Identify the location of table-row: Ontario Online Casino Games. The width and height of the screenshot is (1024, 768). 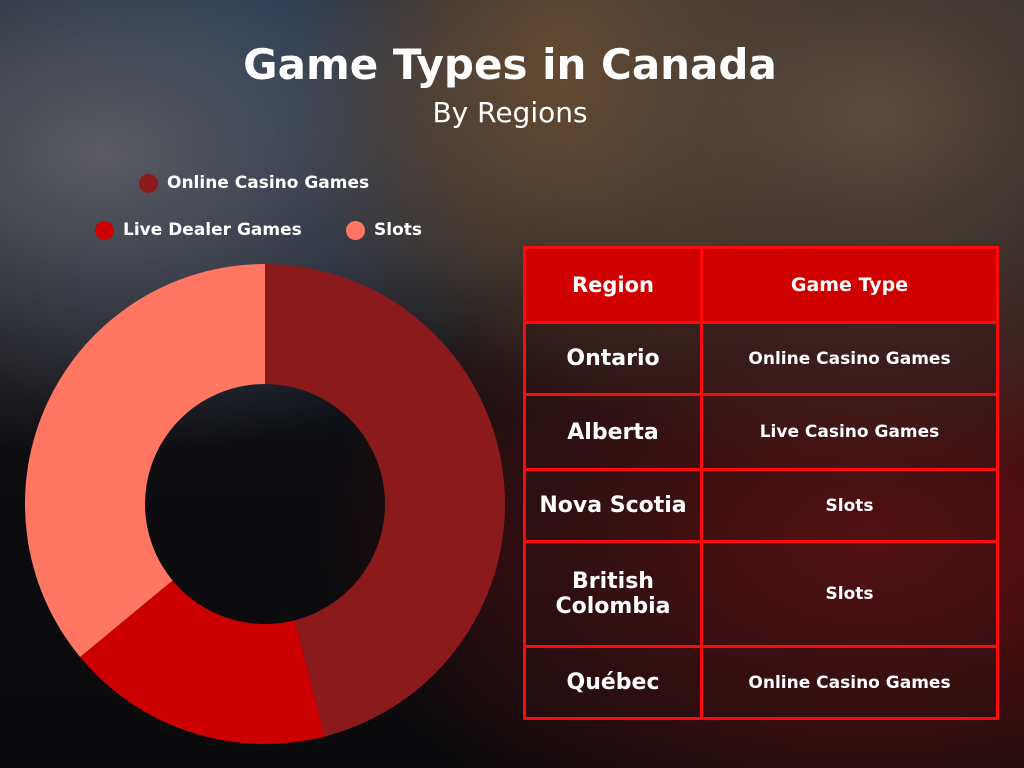
(761, 358).